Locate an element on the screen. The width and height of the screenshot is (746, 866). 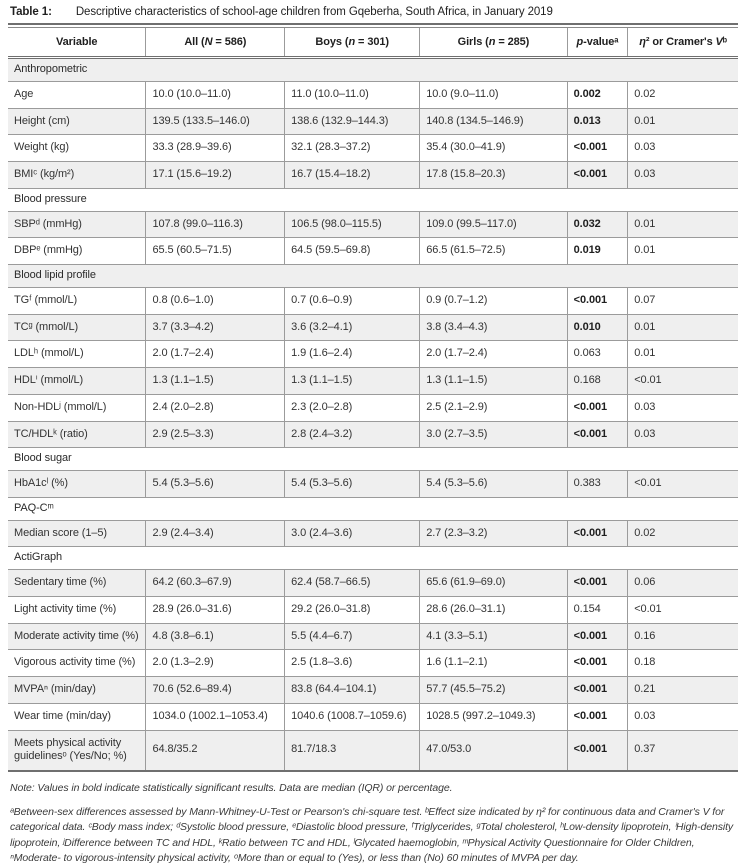
cell-boys: 1.9 (1.6–2.4) is located at coordinates (352, 354).